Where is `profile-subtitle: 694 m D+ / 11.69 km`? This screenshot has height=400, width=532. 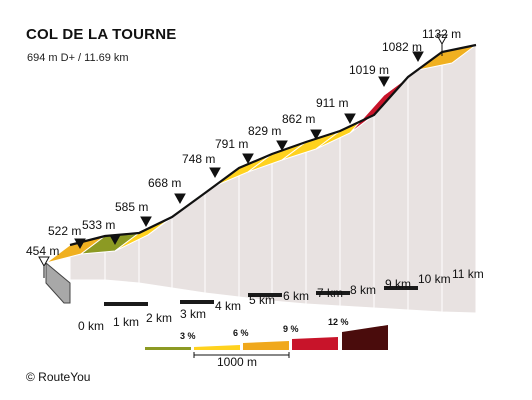 profile-subtitle: 694 m D+ / 11.69 km is located at coordinates (78, 58).